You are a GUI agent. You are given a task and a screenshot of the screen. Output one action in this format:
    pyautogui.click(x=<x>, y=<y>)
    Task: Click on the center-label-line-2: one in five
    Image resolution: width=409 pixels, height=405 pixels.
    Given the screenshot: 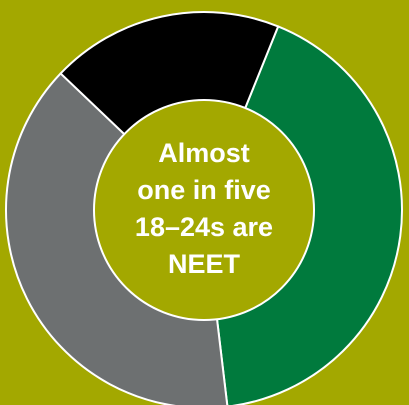 What is the action you would take?
    pyautogui.click(x=204, y=190)
    